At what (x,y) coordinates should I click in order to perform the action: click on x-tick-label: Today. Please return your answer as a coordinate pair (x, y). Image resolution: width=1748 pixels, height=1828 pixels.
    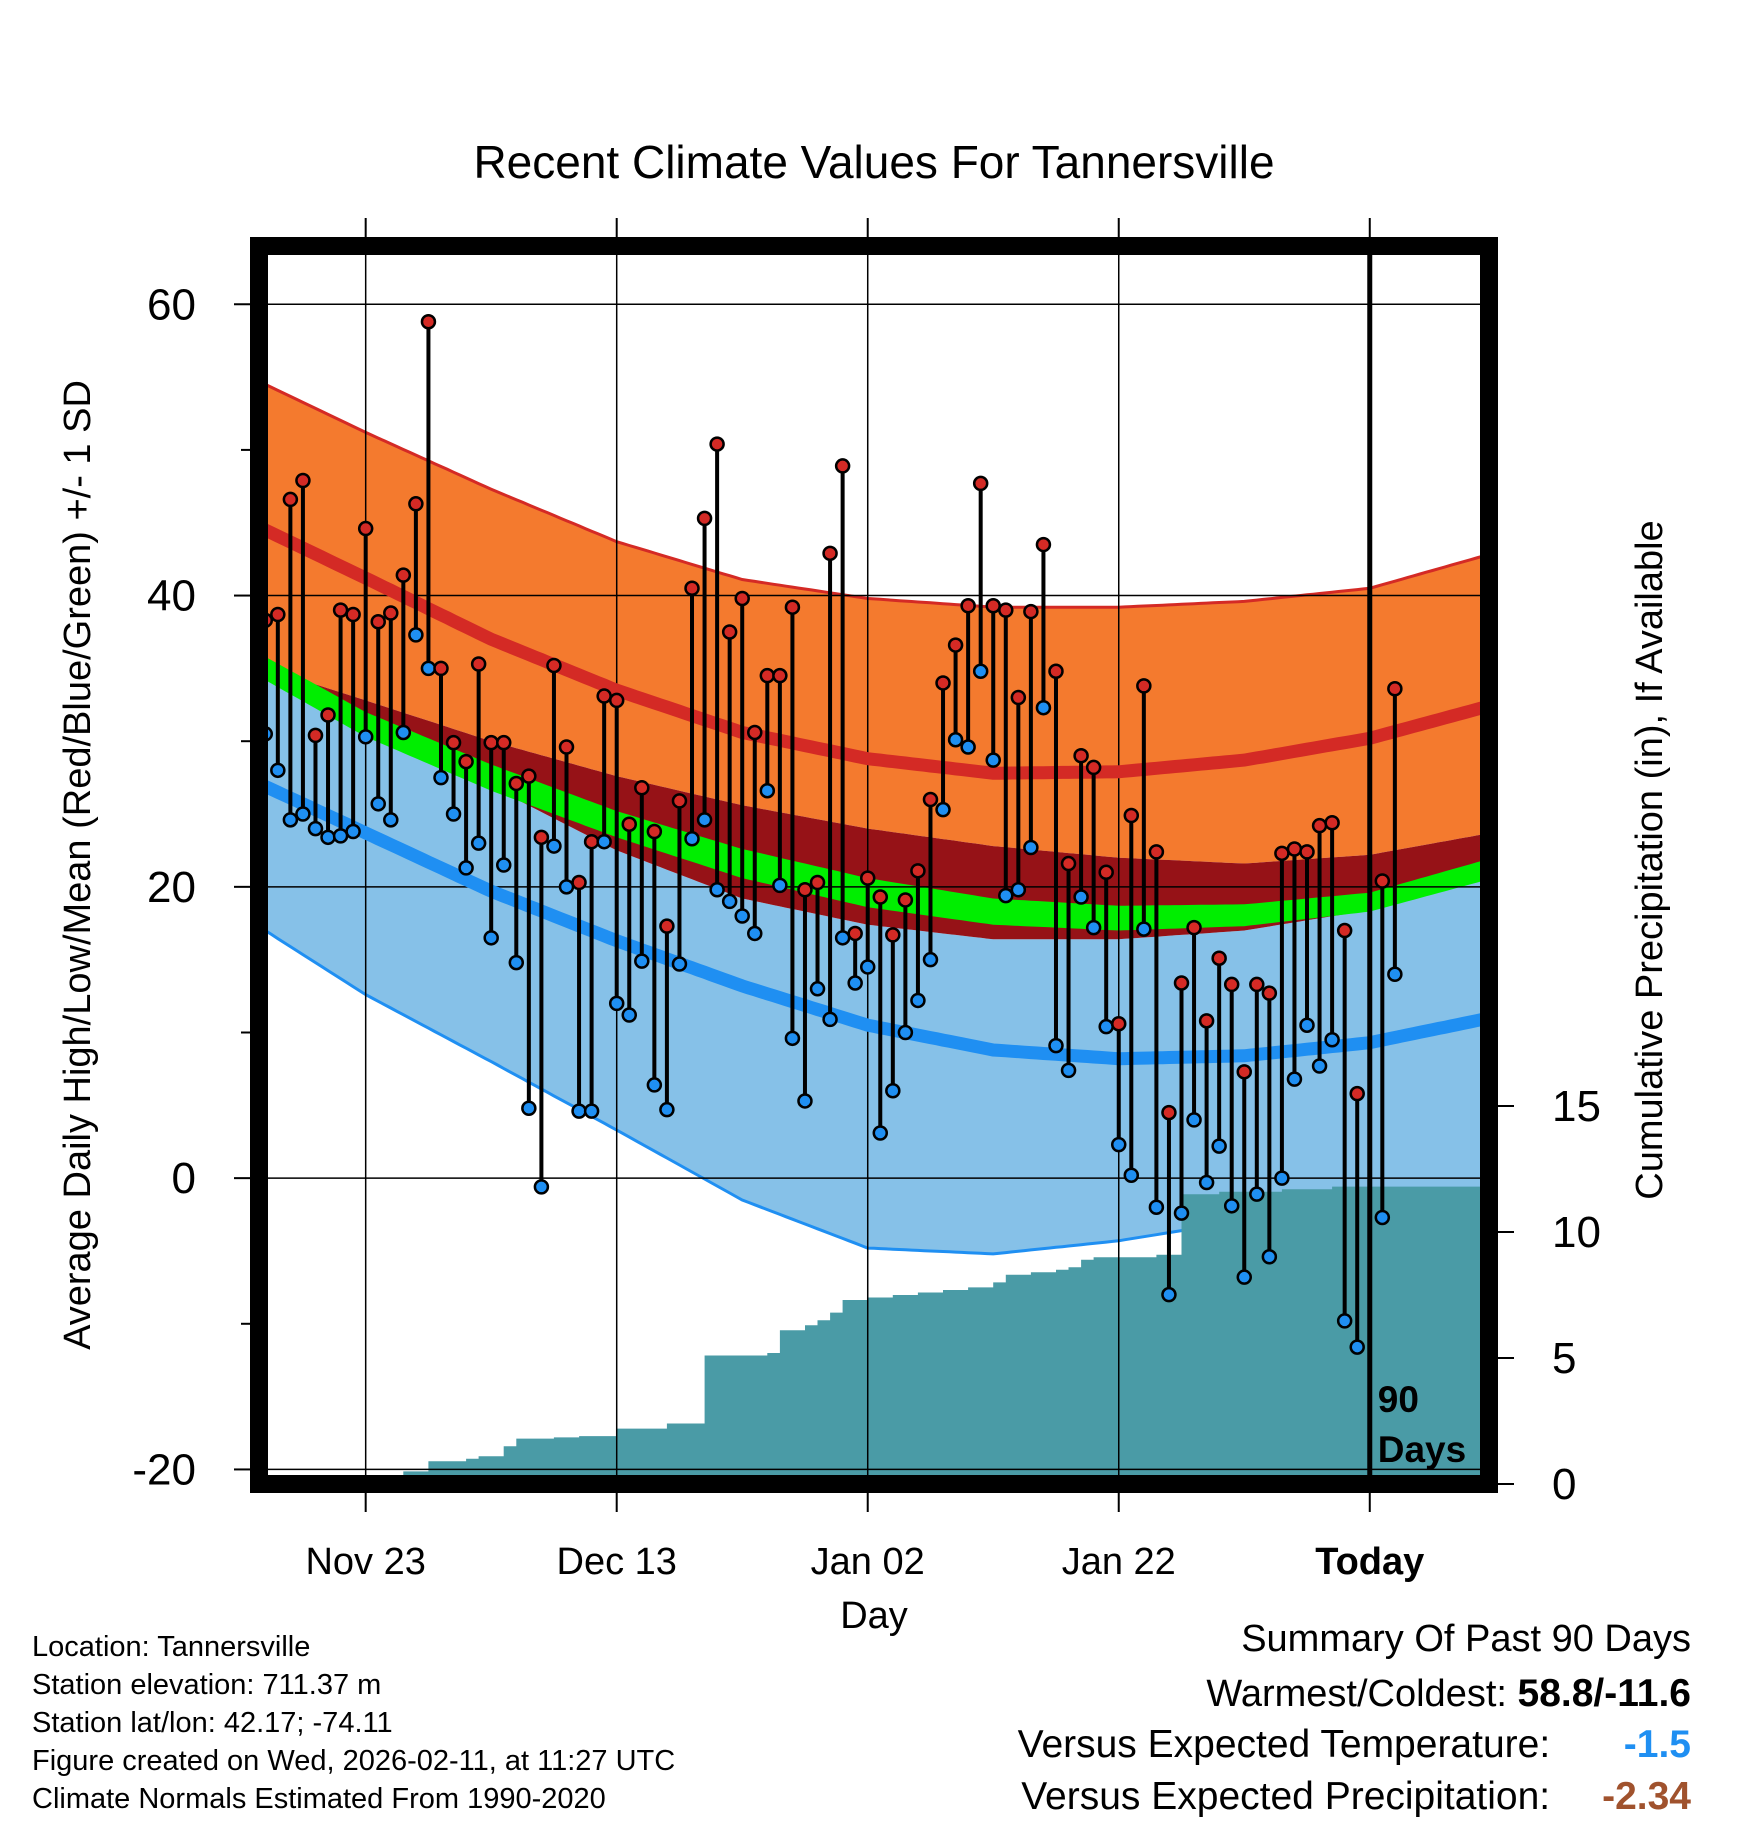
    Looking at the image, I should click on (1369, 1562).